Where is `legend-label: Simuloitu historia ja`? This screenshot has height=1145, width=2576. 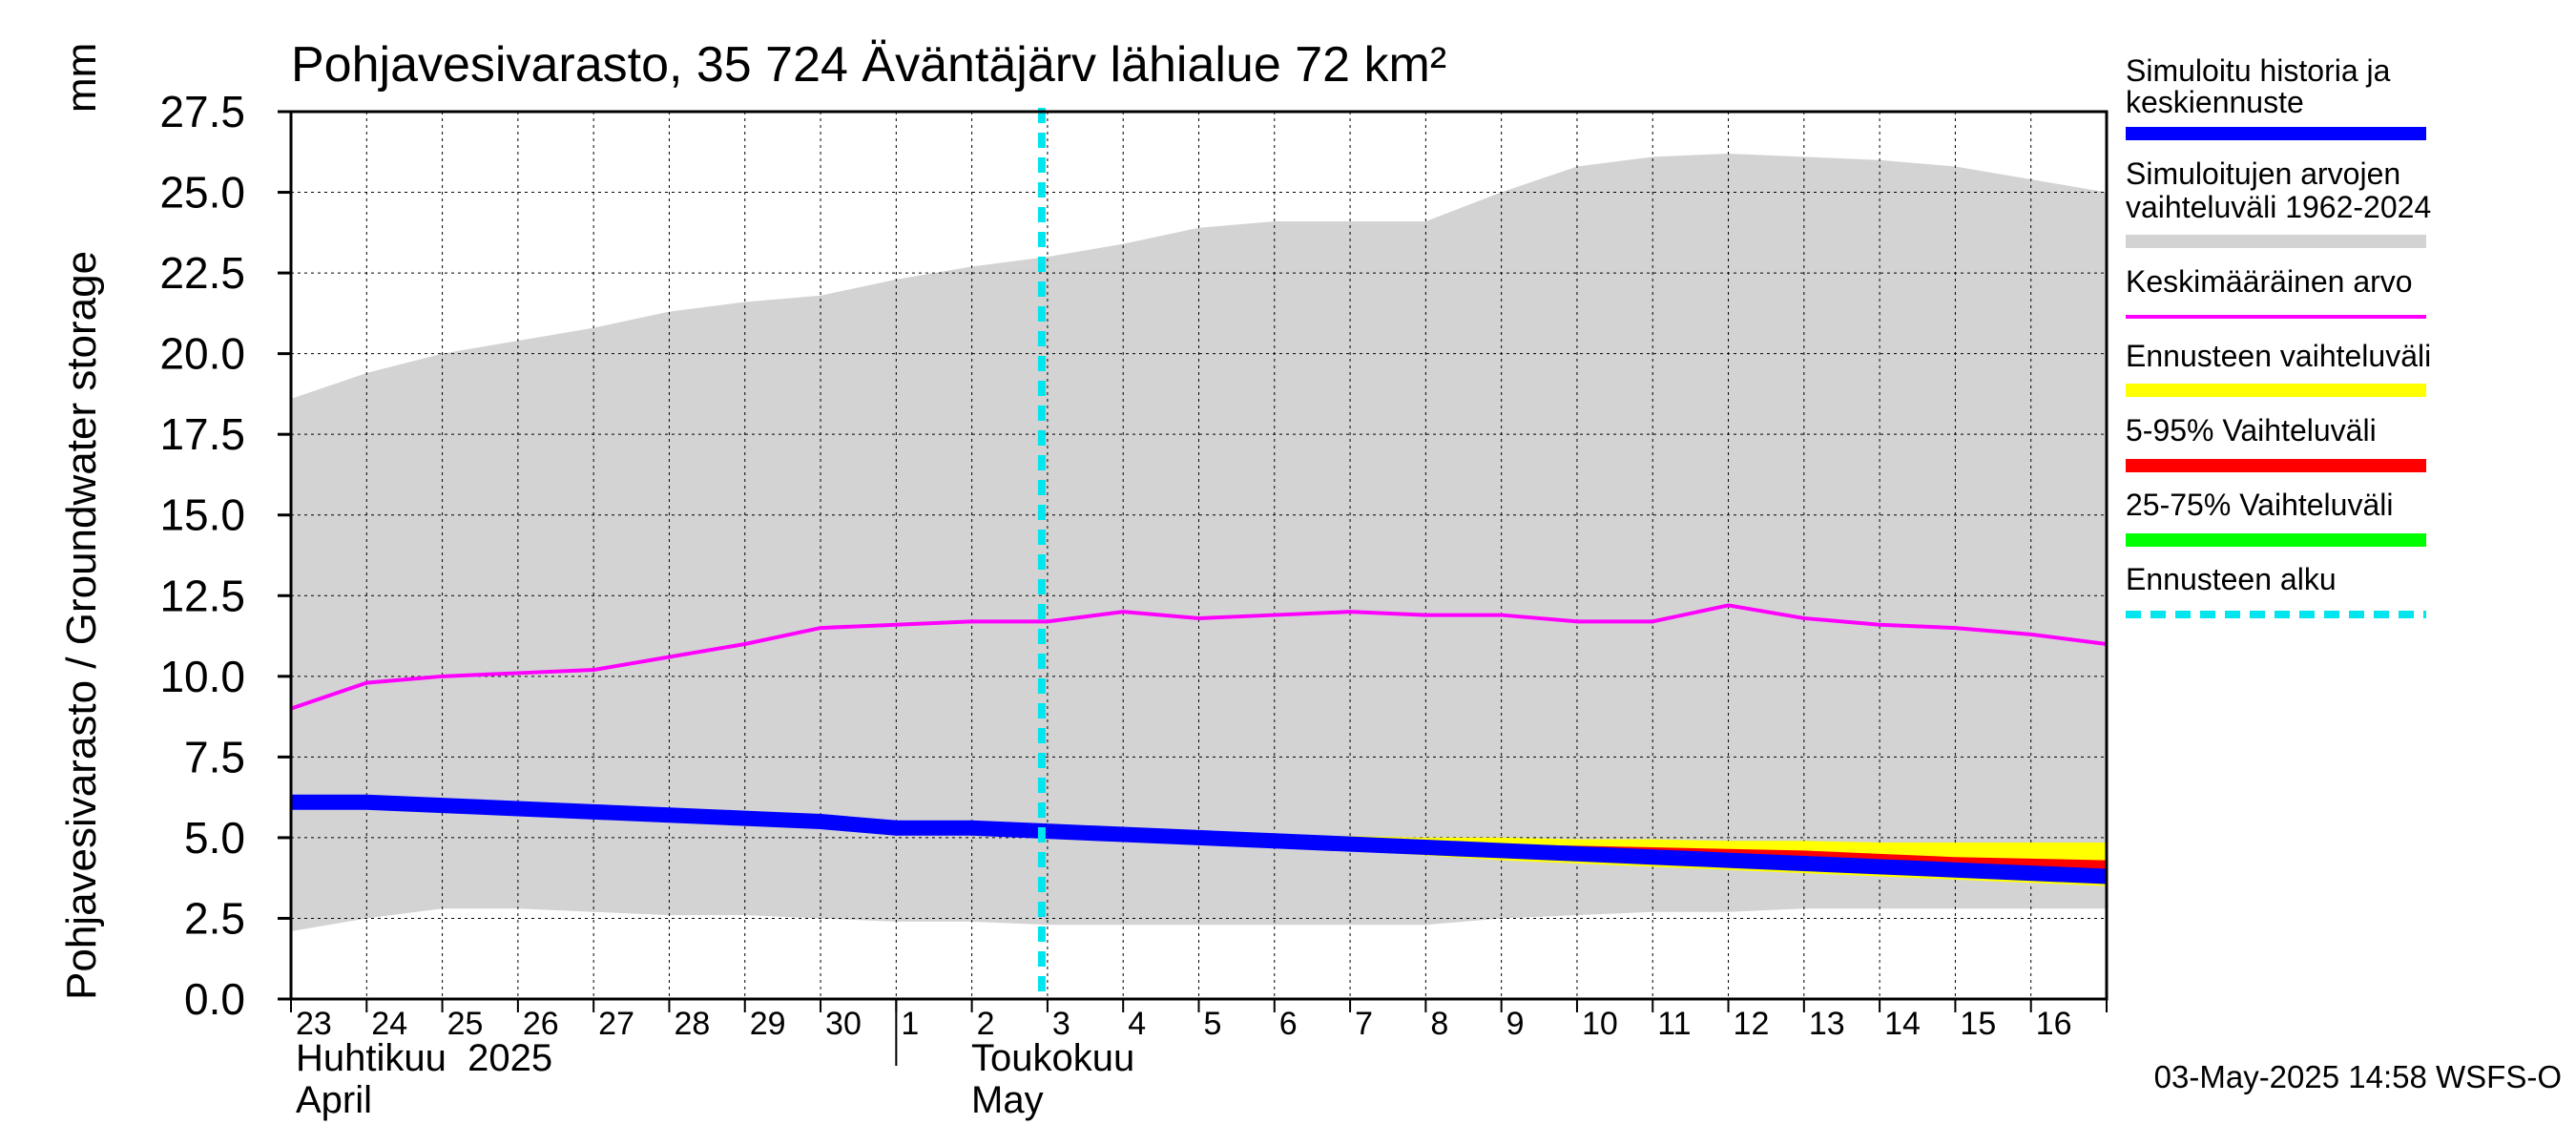
legend-label: Simuloitu historia ja is located at coordinates (2258, 70).